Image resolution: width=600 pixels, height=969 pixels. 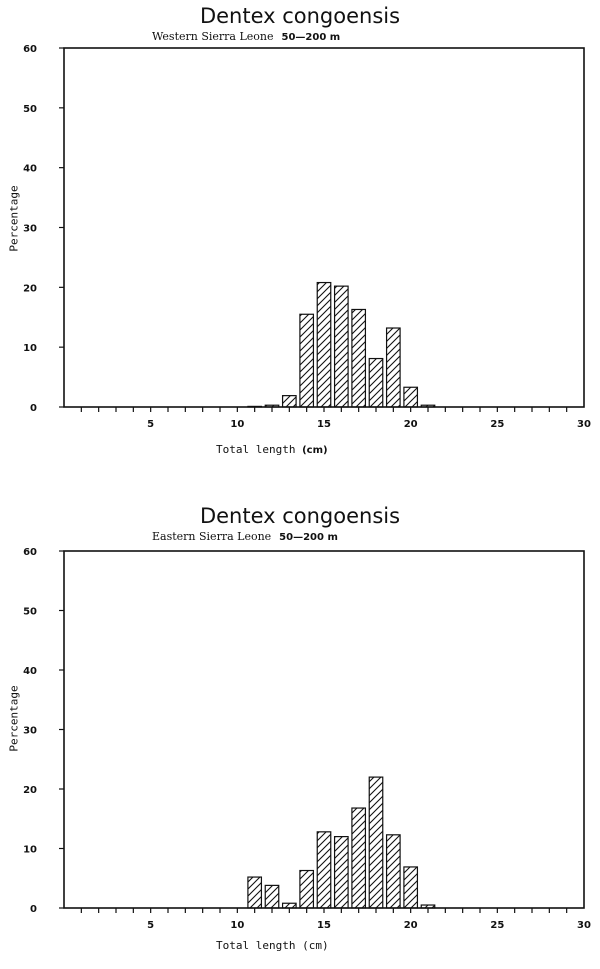 What do you see at coordinates (256, 449) in the screenshot?
I see `x-axis-title: Total length` at bounding box center [256, 449].